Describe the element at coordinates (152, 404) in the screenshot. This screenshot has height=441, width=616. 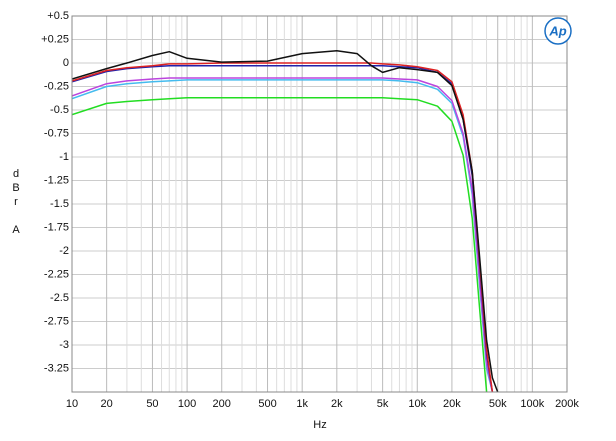
I see `x-tick-label: 50` at that location.